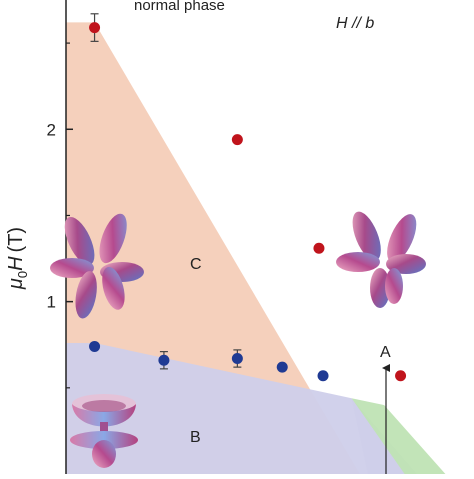 This screenshot has width=474, height=479. Describe the element at coordinates (16, 284) in the screenshot. I see `y-axis-label-mu: μ` at that location.